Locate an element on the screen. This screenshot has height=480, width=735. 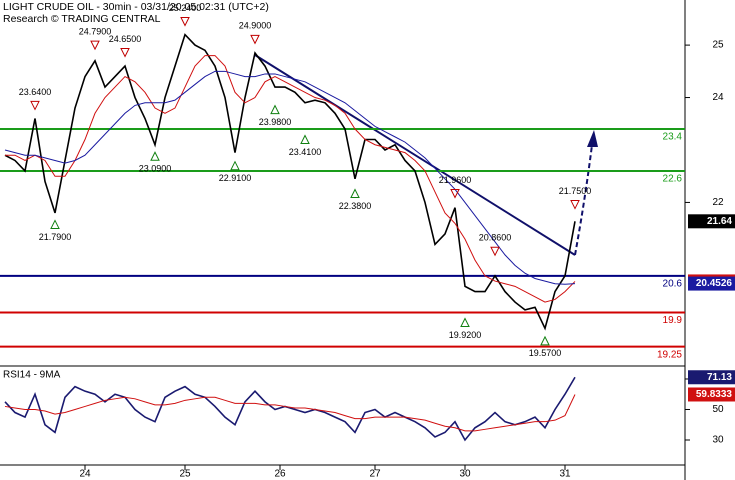
x-tick-label: 31 is located at coordinates (565, 474).